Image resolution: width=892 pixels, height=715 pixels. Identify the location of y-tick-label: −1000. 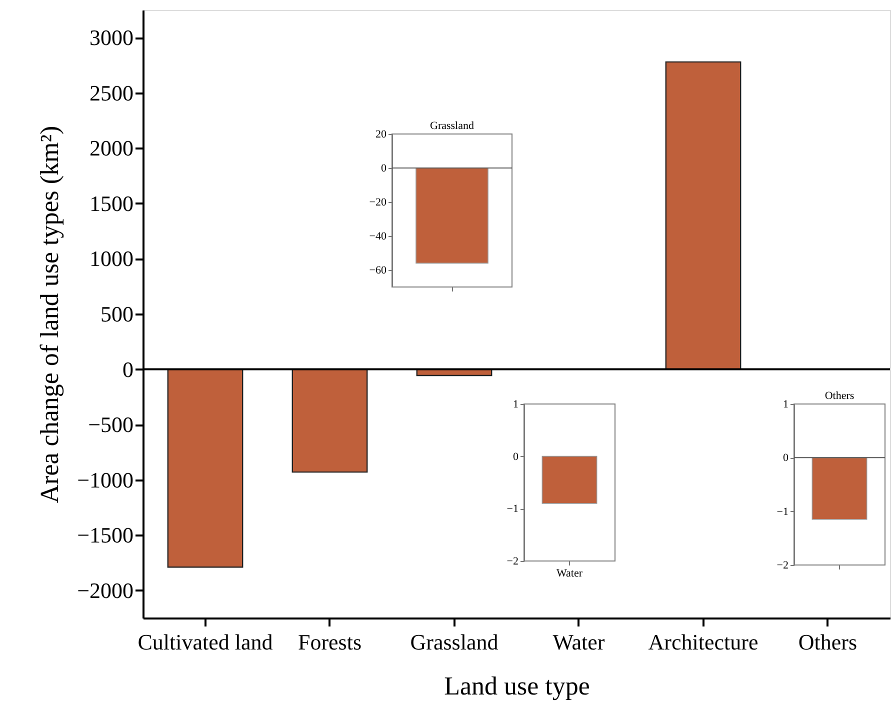
(105, 479).